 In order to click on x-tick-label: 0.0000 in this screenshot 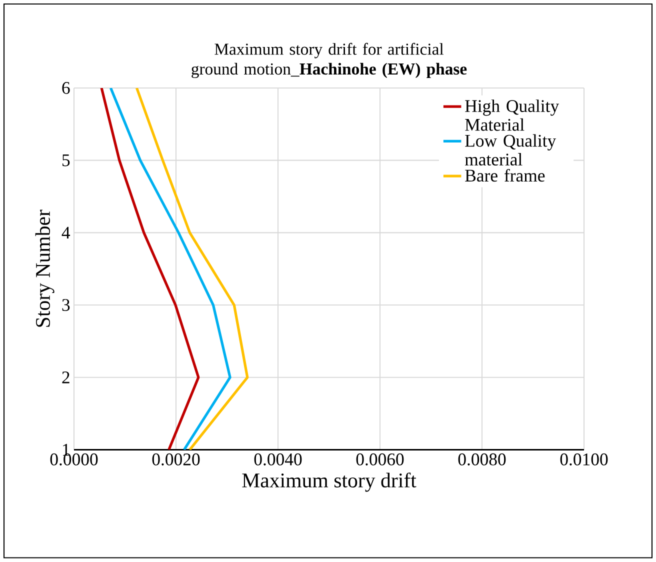, I will do `click(74, 460)`.